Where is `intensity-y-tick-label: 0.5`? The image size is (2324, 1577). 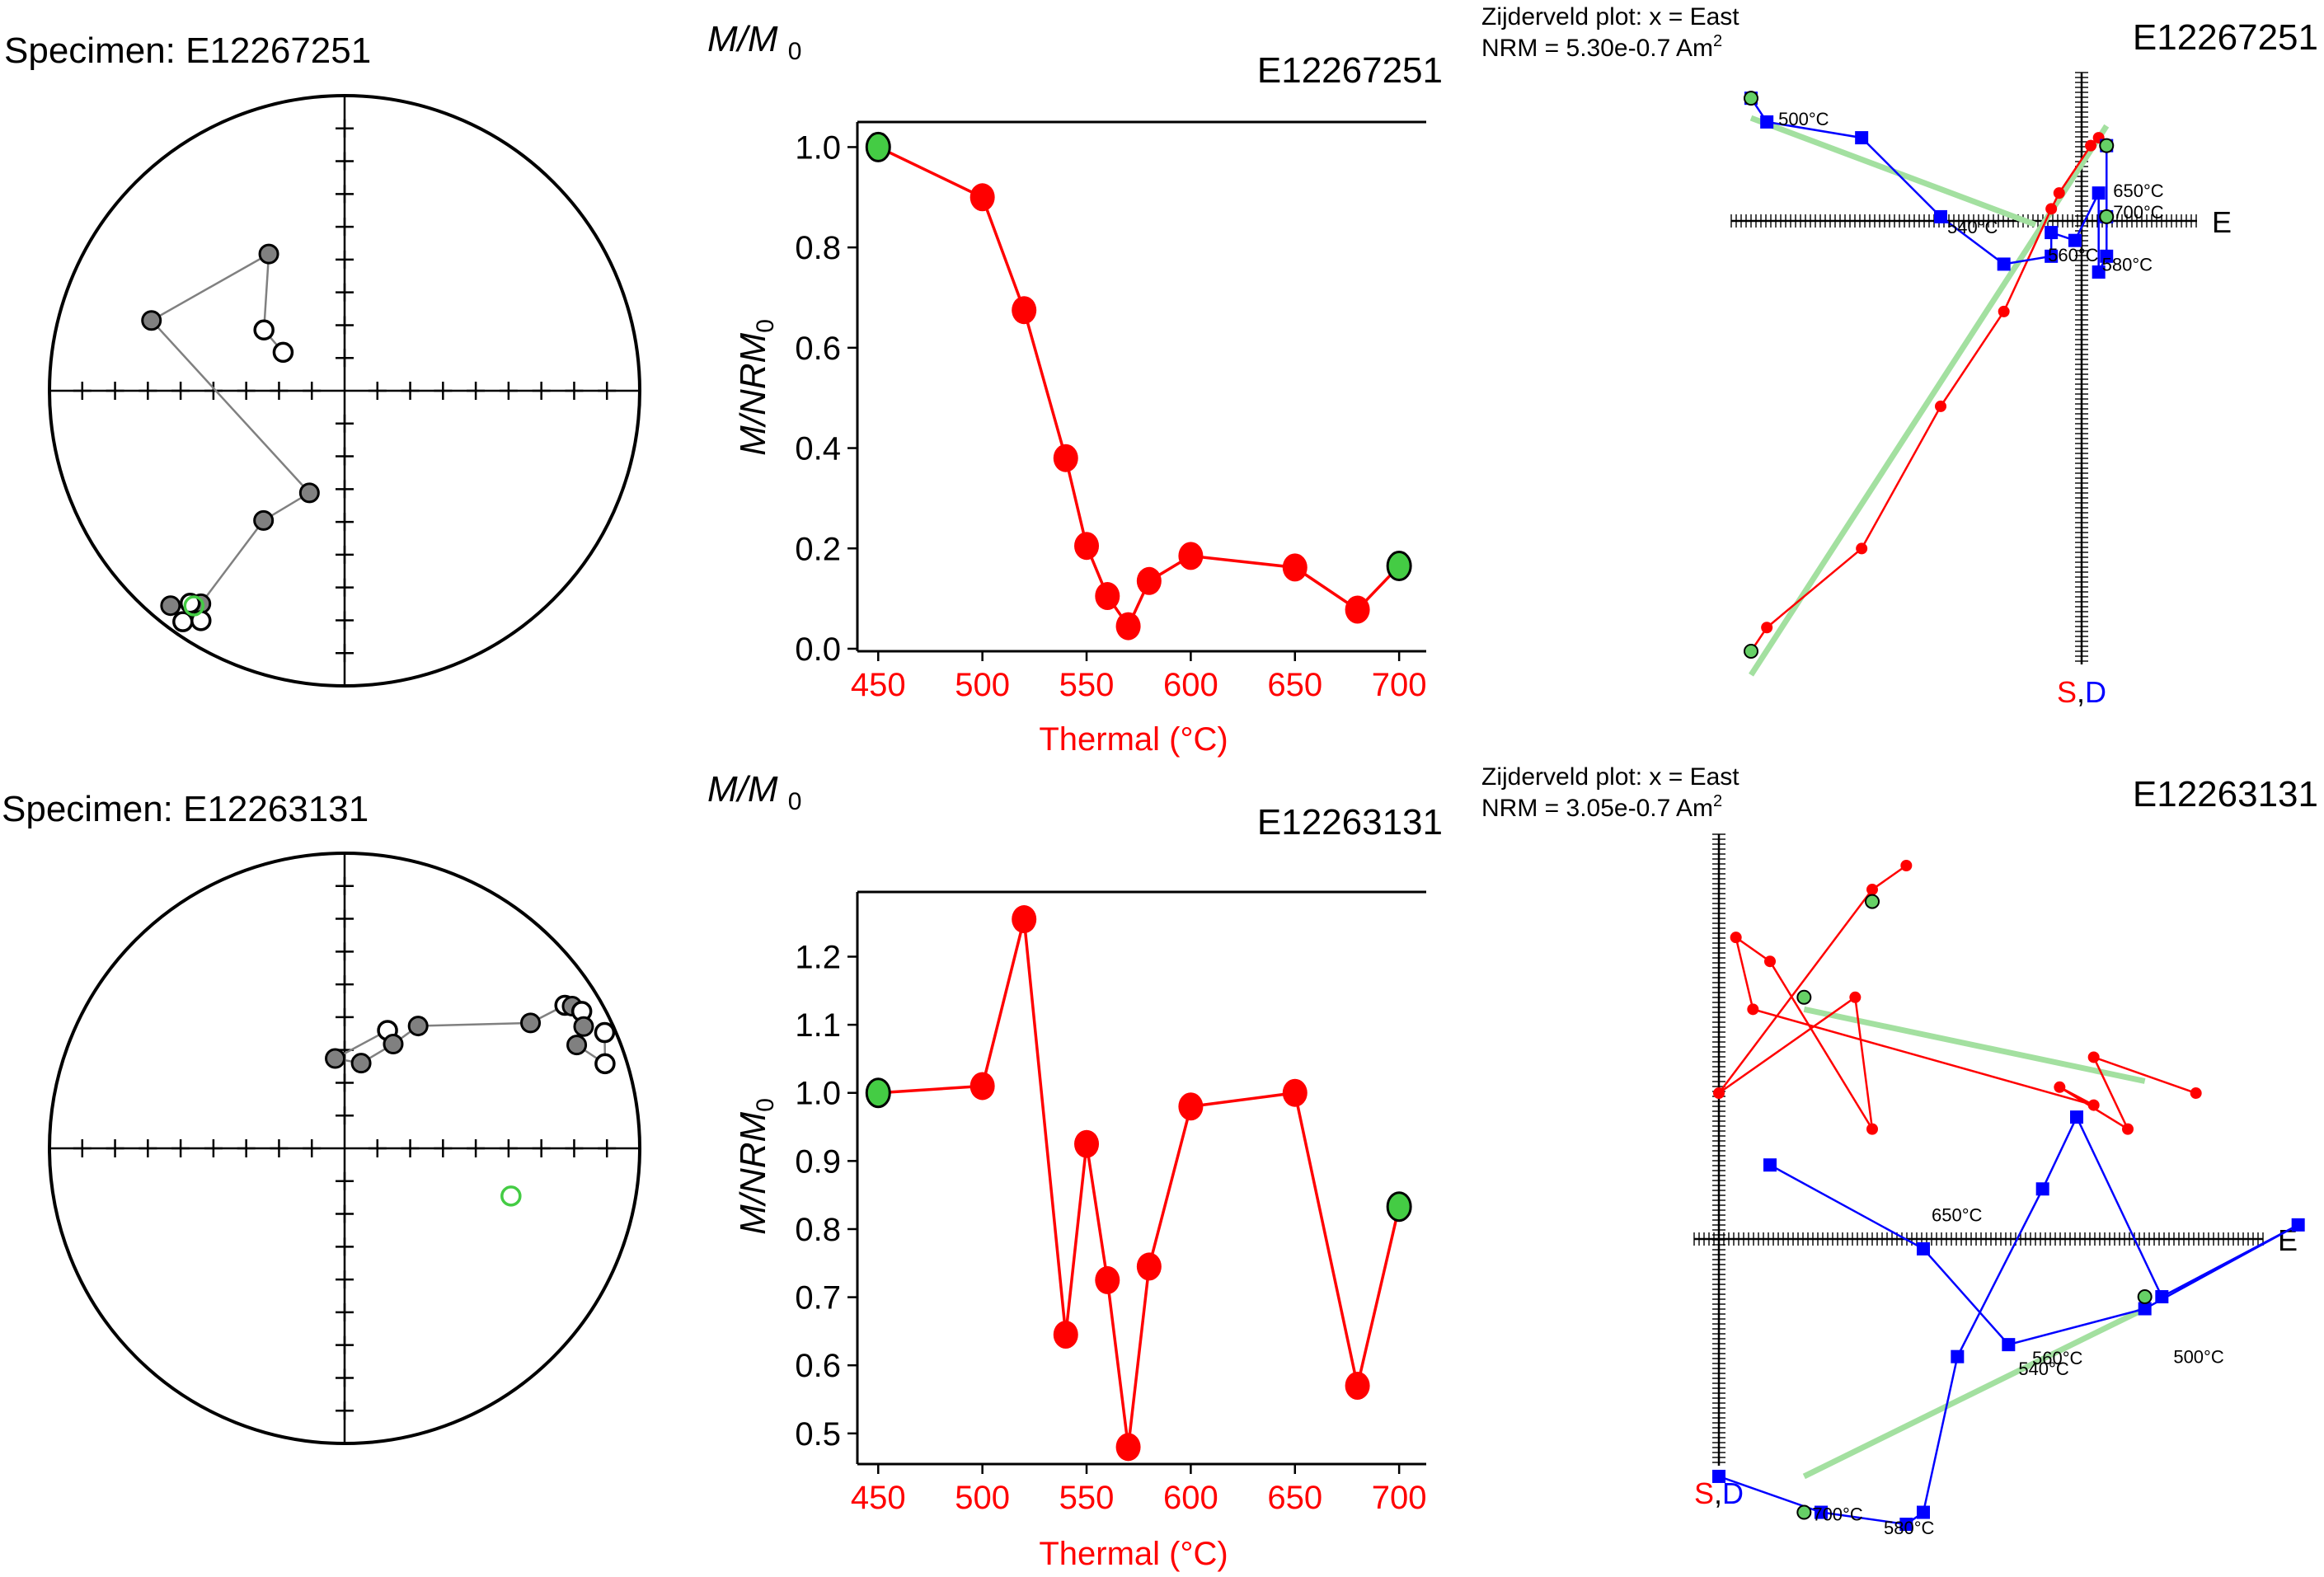
intensity-y-tick-label: 0.5 is located at coordinates (818, 1434).